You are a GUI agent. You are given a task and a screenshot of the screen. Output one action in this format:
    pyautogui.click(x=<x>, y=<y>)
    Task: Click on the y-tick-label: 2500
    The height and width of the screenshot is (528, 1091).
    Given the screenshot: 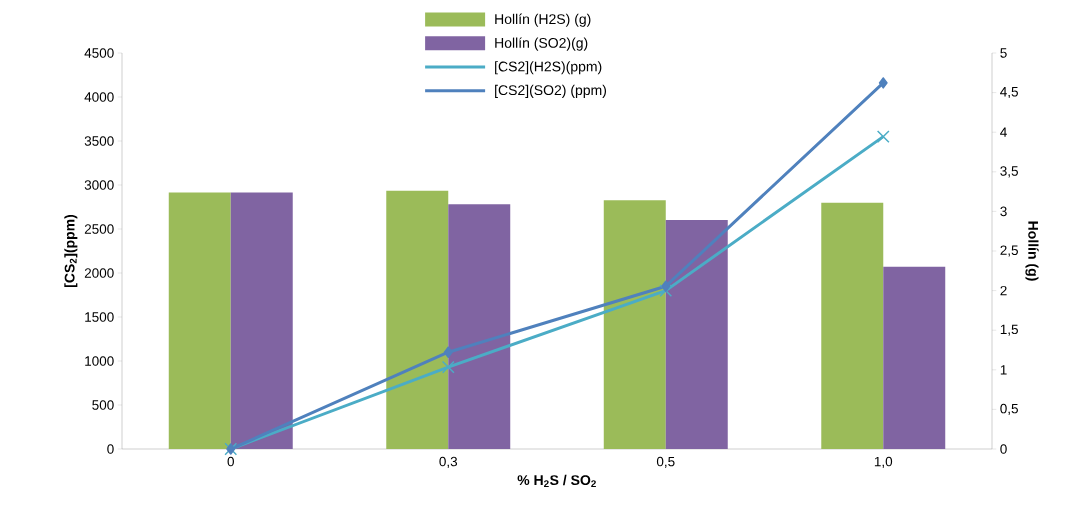 What is the action you would take?
    pyautogui.click(x=99, y=229)
    